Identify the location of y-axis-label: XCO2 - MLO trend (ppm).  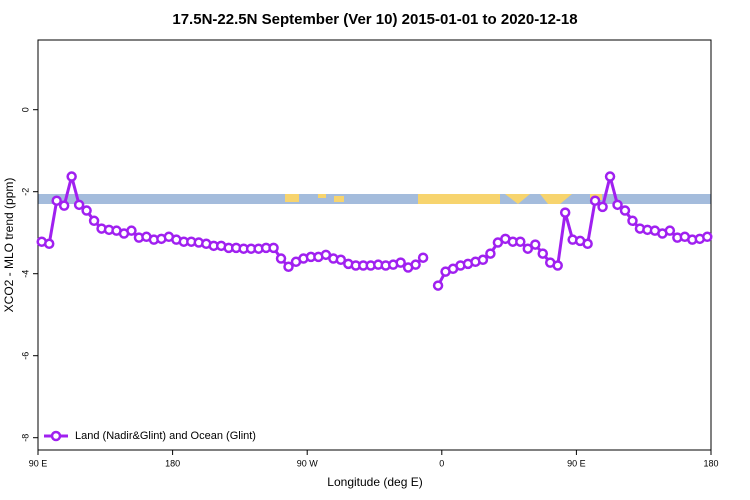
(9, 245).